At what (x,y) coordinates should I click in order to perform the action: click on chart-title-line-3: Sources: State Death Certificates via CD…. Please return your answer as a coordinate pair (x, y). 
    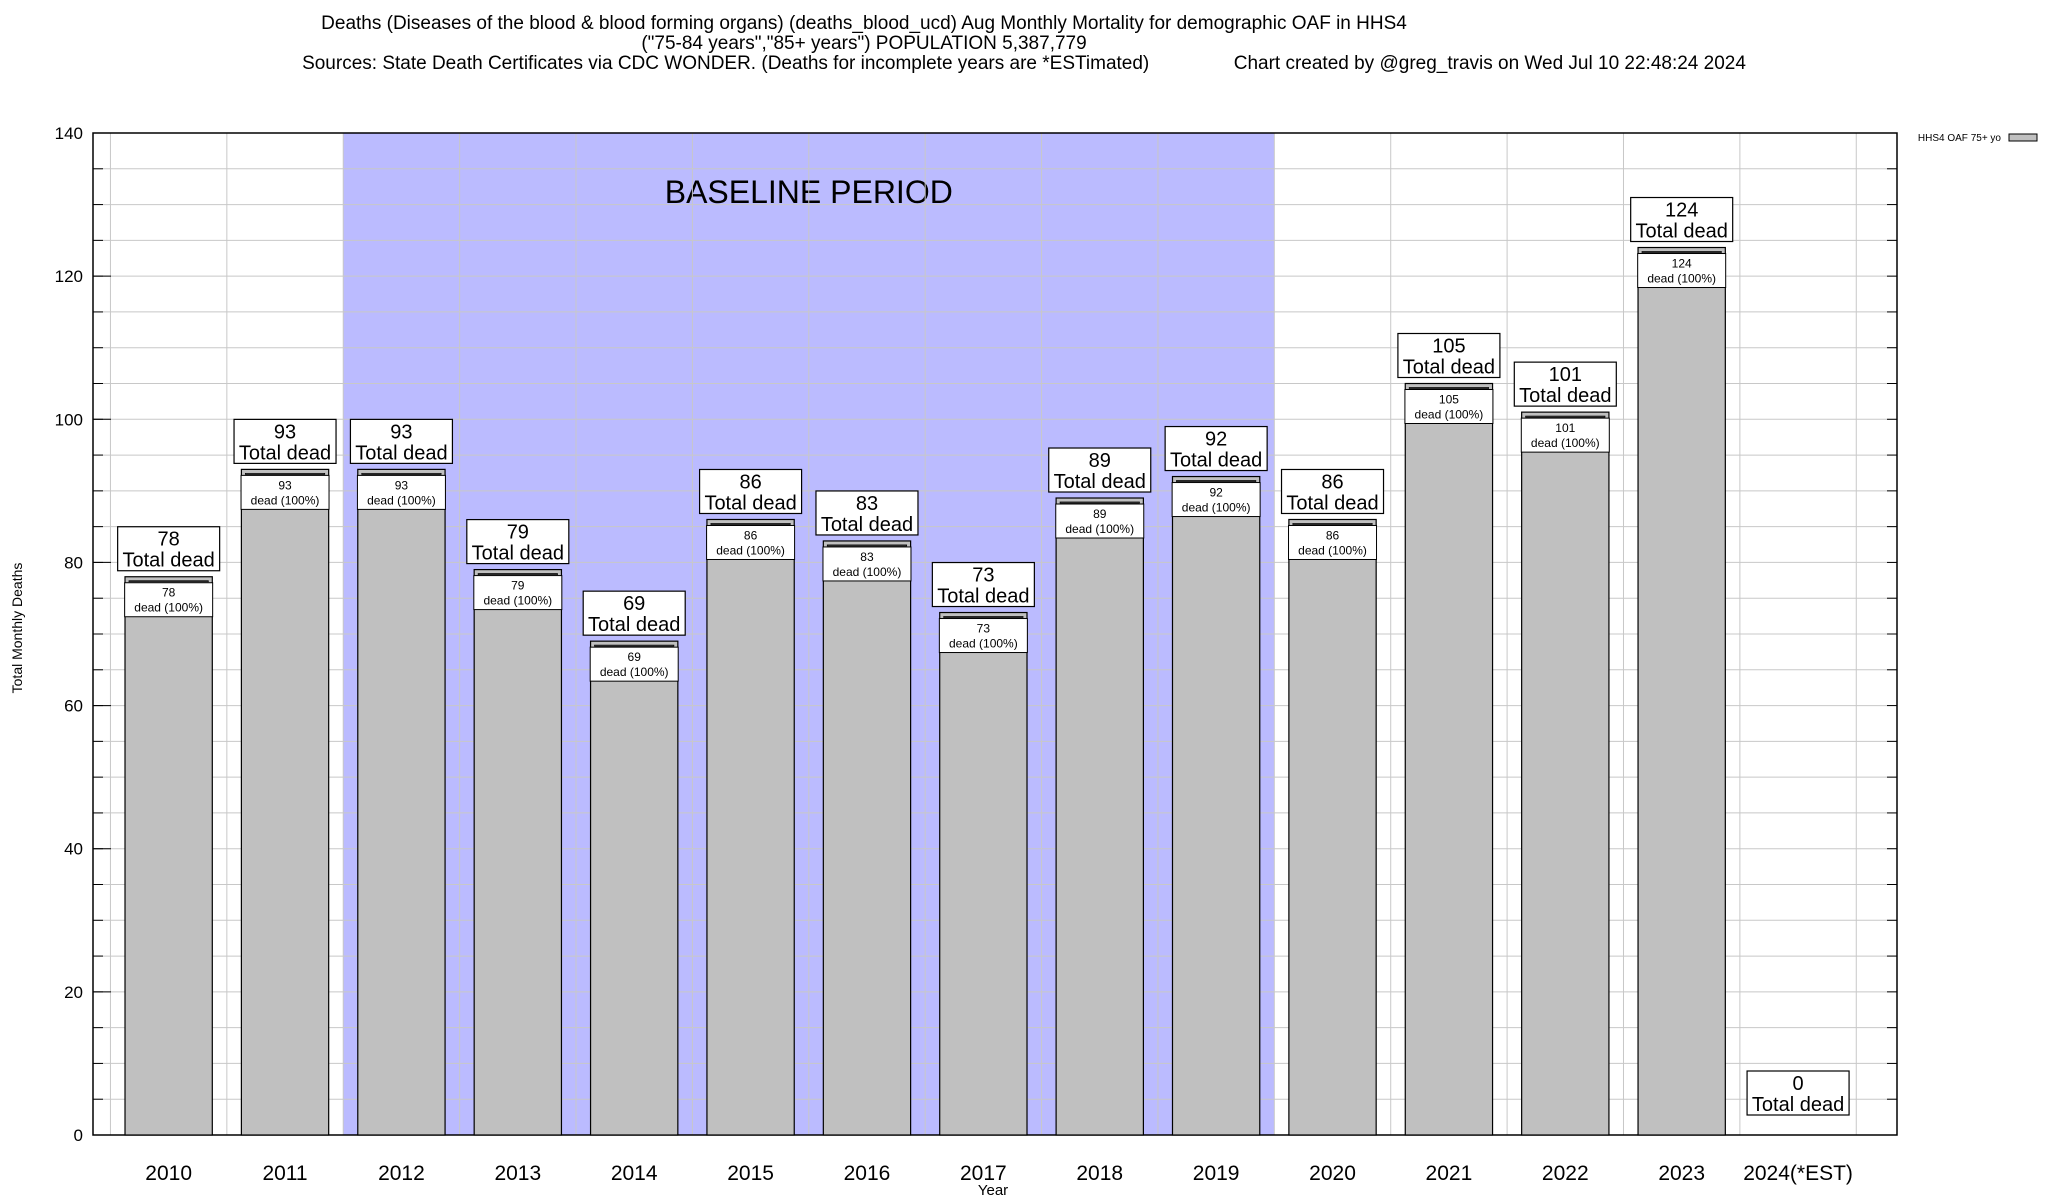
    Looking at the image, I should click on (1024, 63).